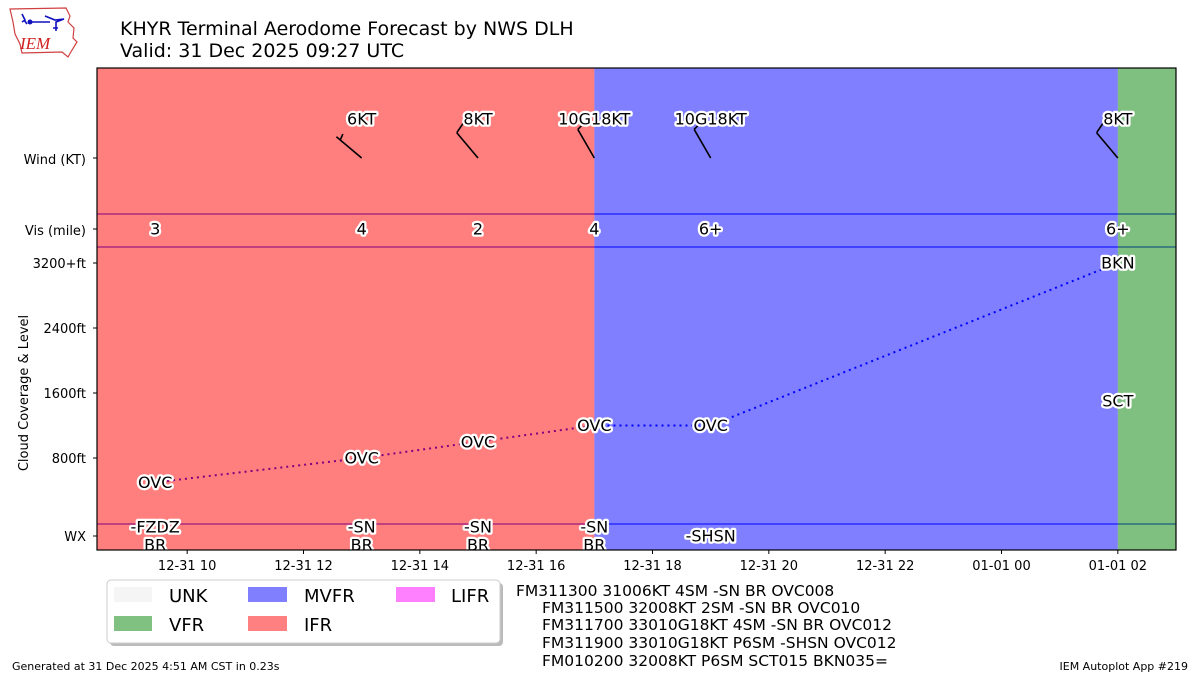 This screenshot has width=1200, height=675. What do you see at coordinates (304, 612) in the screenshot?
I see `legend: UNK MVFR LIFR VFR IFR` at bounding box center [304, 612].